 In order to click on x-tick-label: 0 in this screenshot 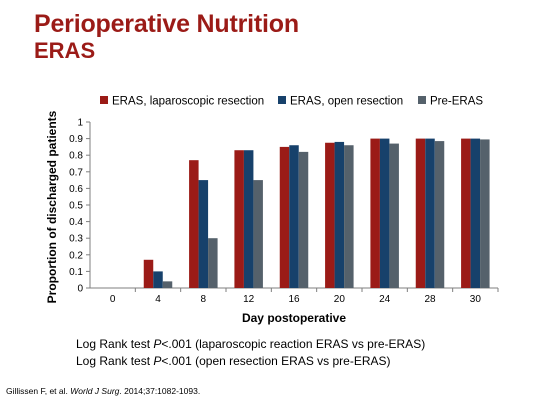, I will do `click(113, 299)`.